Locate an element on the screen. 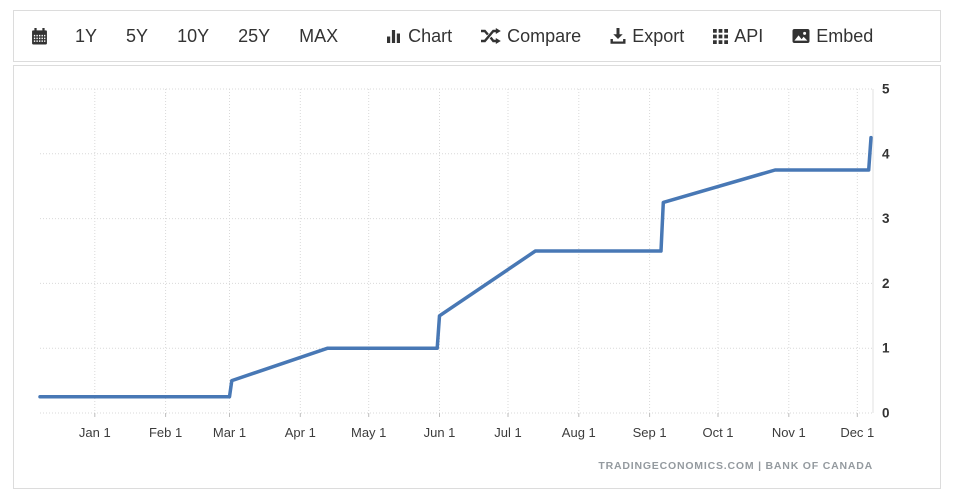  export-button: Export is located at coordinates (647, 36).